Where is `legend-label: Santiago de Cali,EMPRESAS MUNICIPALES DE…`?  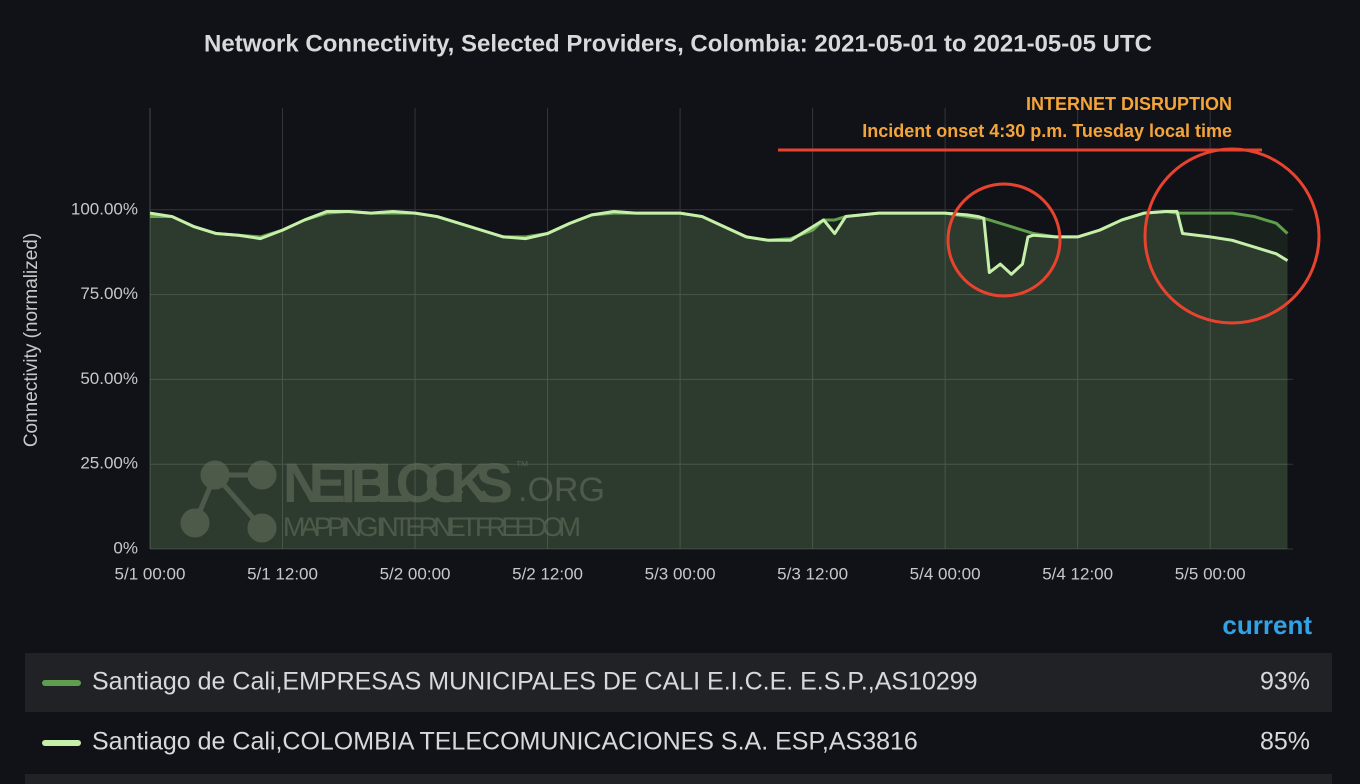
legend-label: Santiago de Cali,EMPRESAS MUNICIPALES DE… is located at coordinates (535, 682).